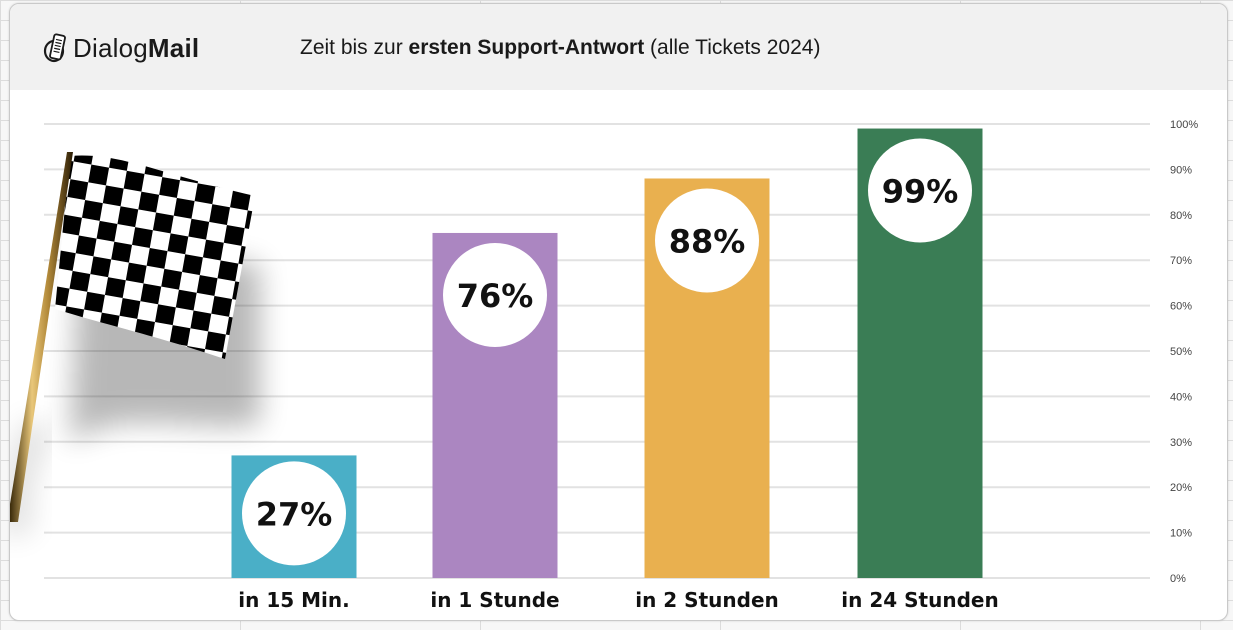 This screenshot has height=630, width=1233. Describe the element at coordinates (54, 48) in the screenshot. I see `phone-mail-icon` at that location.